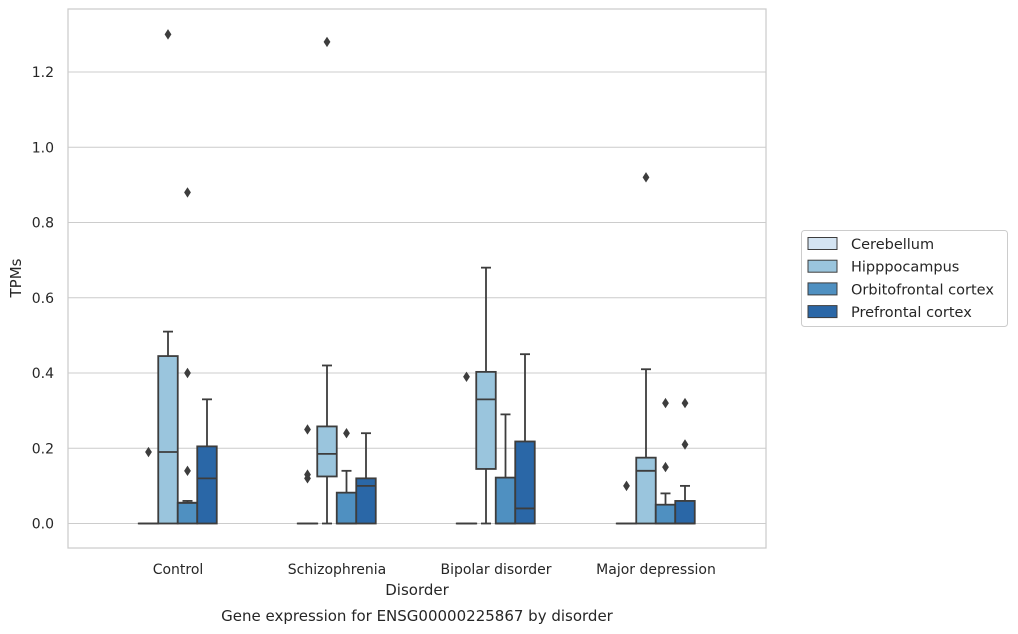  I want to click on legend-label: Cerebellum, so click(892, 245).